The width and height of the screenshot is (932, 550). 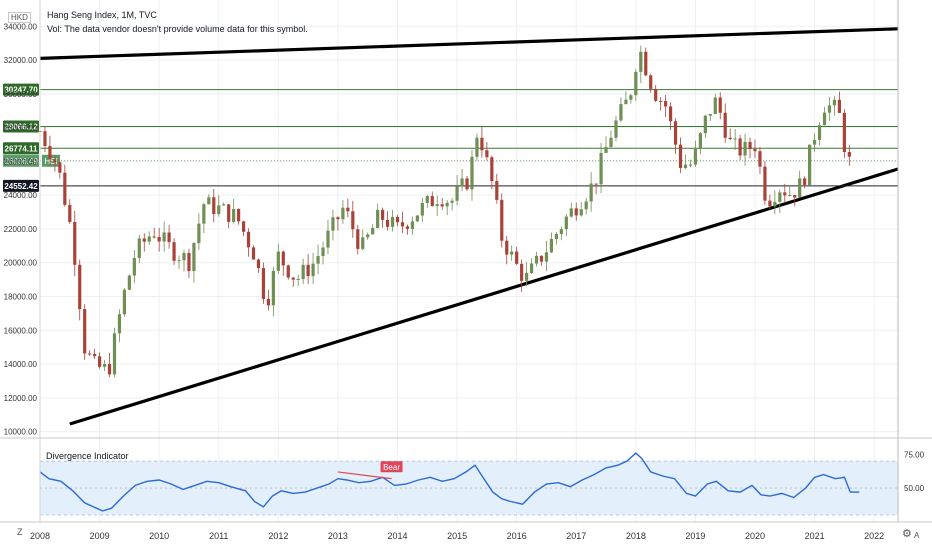 What do you see at coordinates (102, 15) in the screenshot?
I see `chart-title: Hang Seng Index, 1M, TVC` at bounding box center [102, 15].